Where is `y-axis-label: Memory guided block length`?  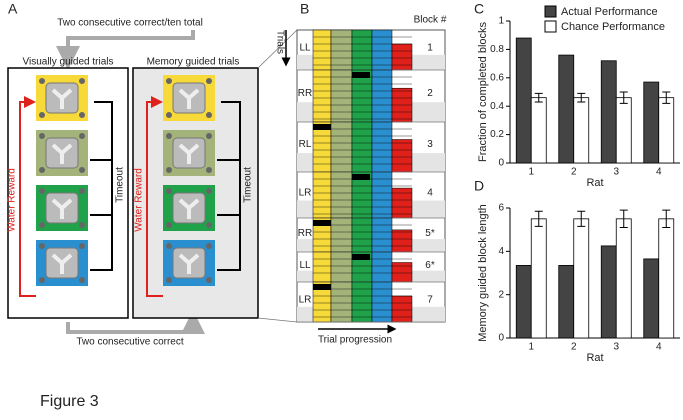
y-axis-label: Memory guided block length is located at coordinates (483, 273).